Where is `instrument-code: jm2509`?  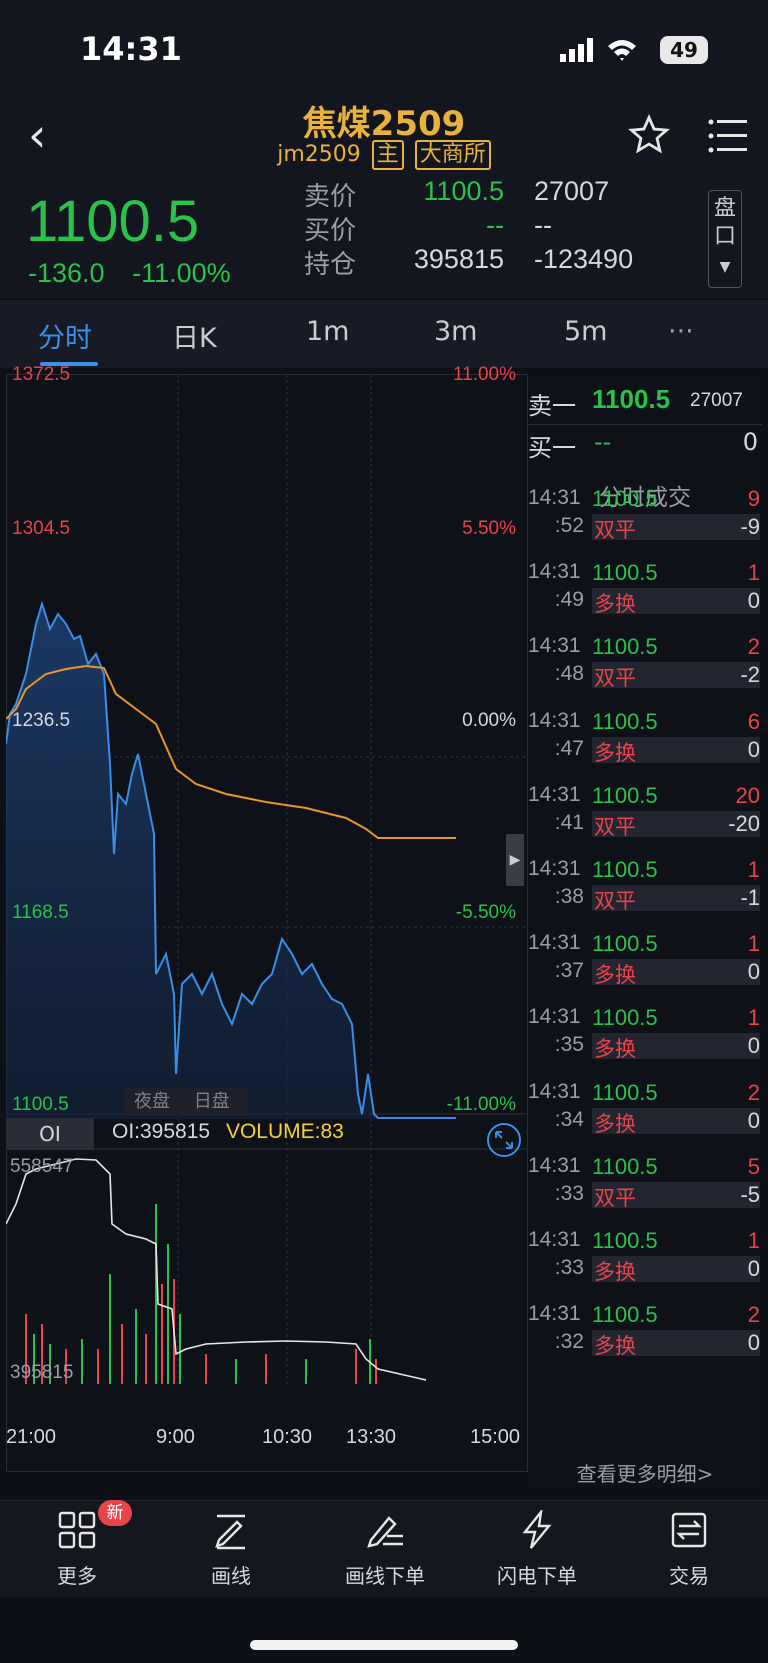
instrument-code: jm2509 is located at coordinates (319, 154).